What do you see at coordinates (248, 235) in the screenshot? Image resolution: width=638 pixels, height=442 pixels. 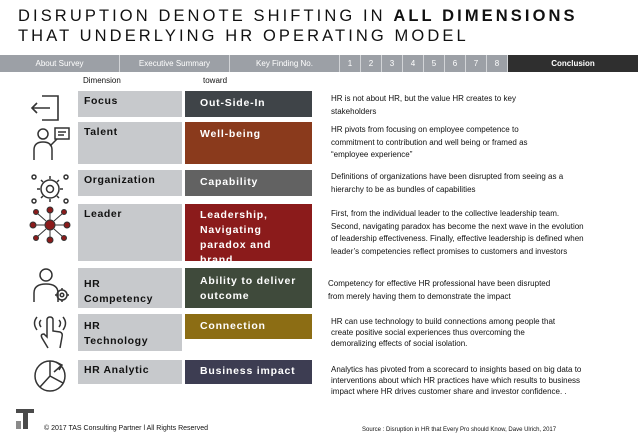 I see `toward-leadership: Leadership, Navigating paradox and brand` at bounding box center [248, 235].